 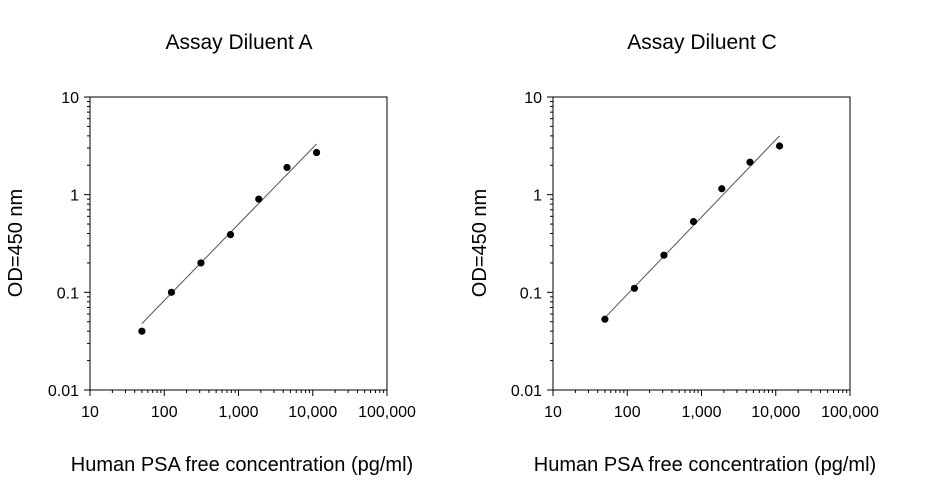 I want to click on y-tick-label-a: 0.01, so click(x=63, y=391).